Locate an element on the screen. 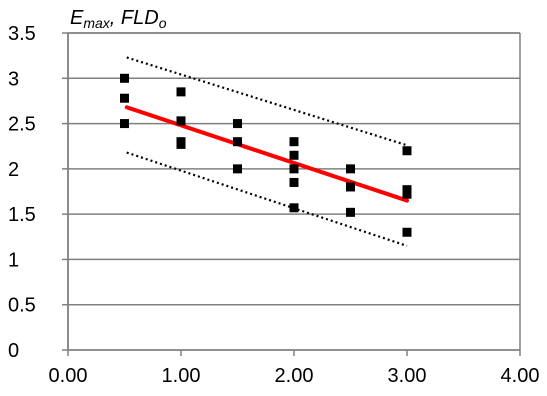 This screenshot has height=396, width=547. y-axis-label: Emax, FLDo is located at coordinates (118, 19).